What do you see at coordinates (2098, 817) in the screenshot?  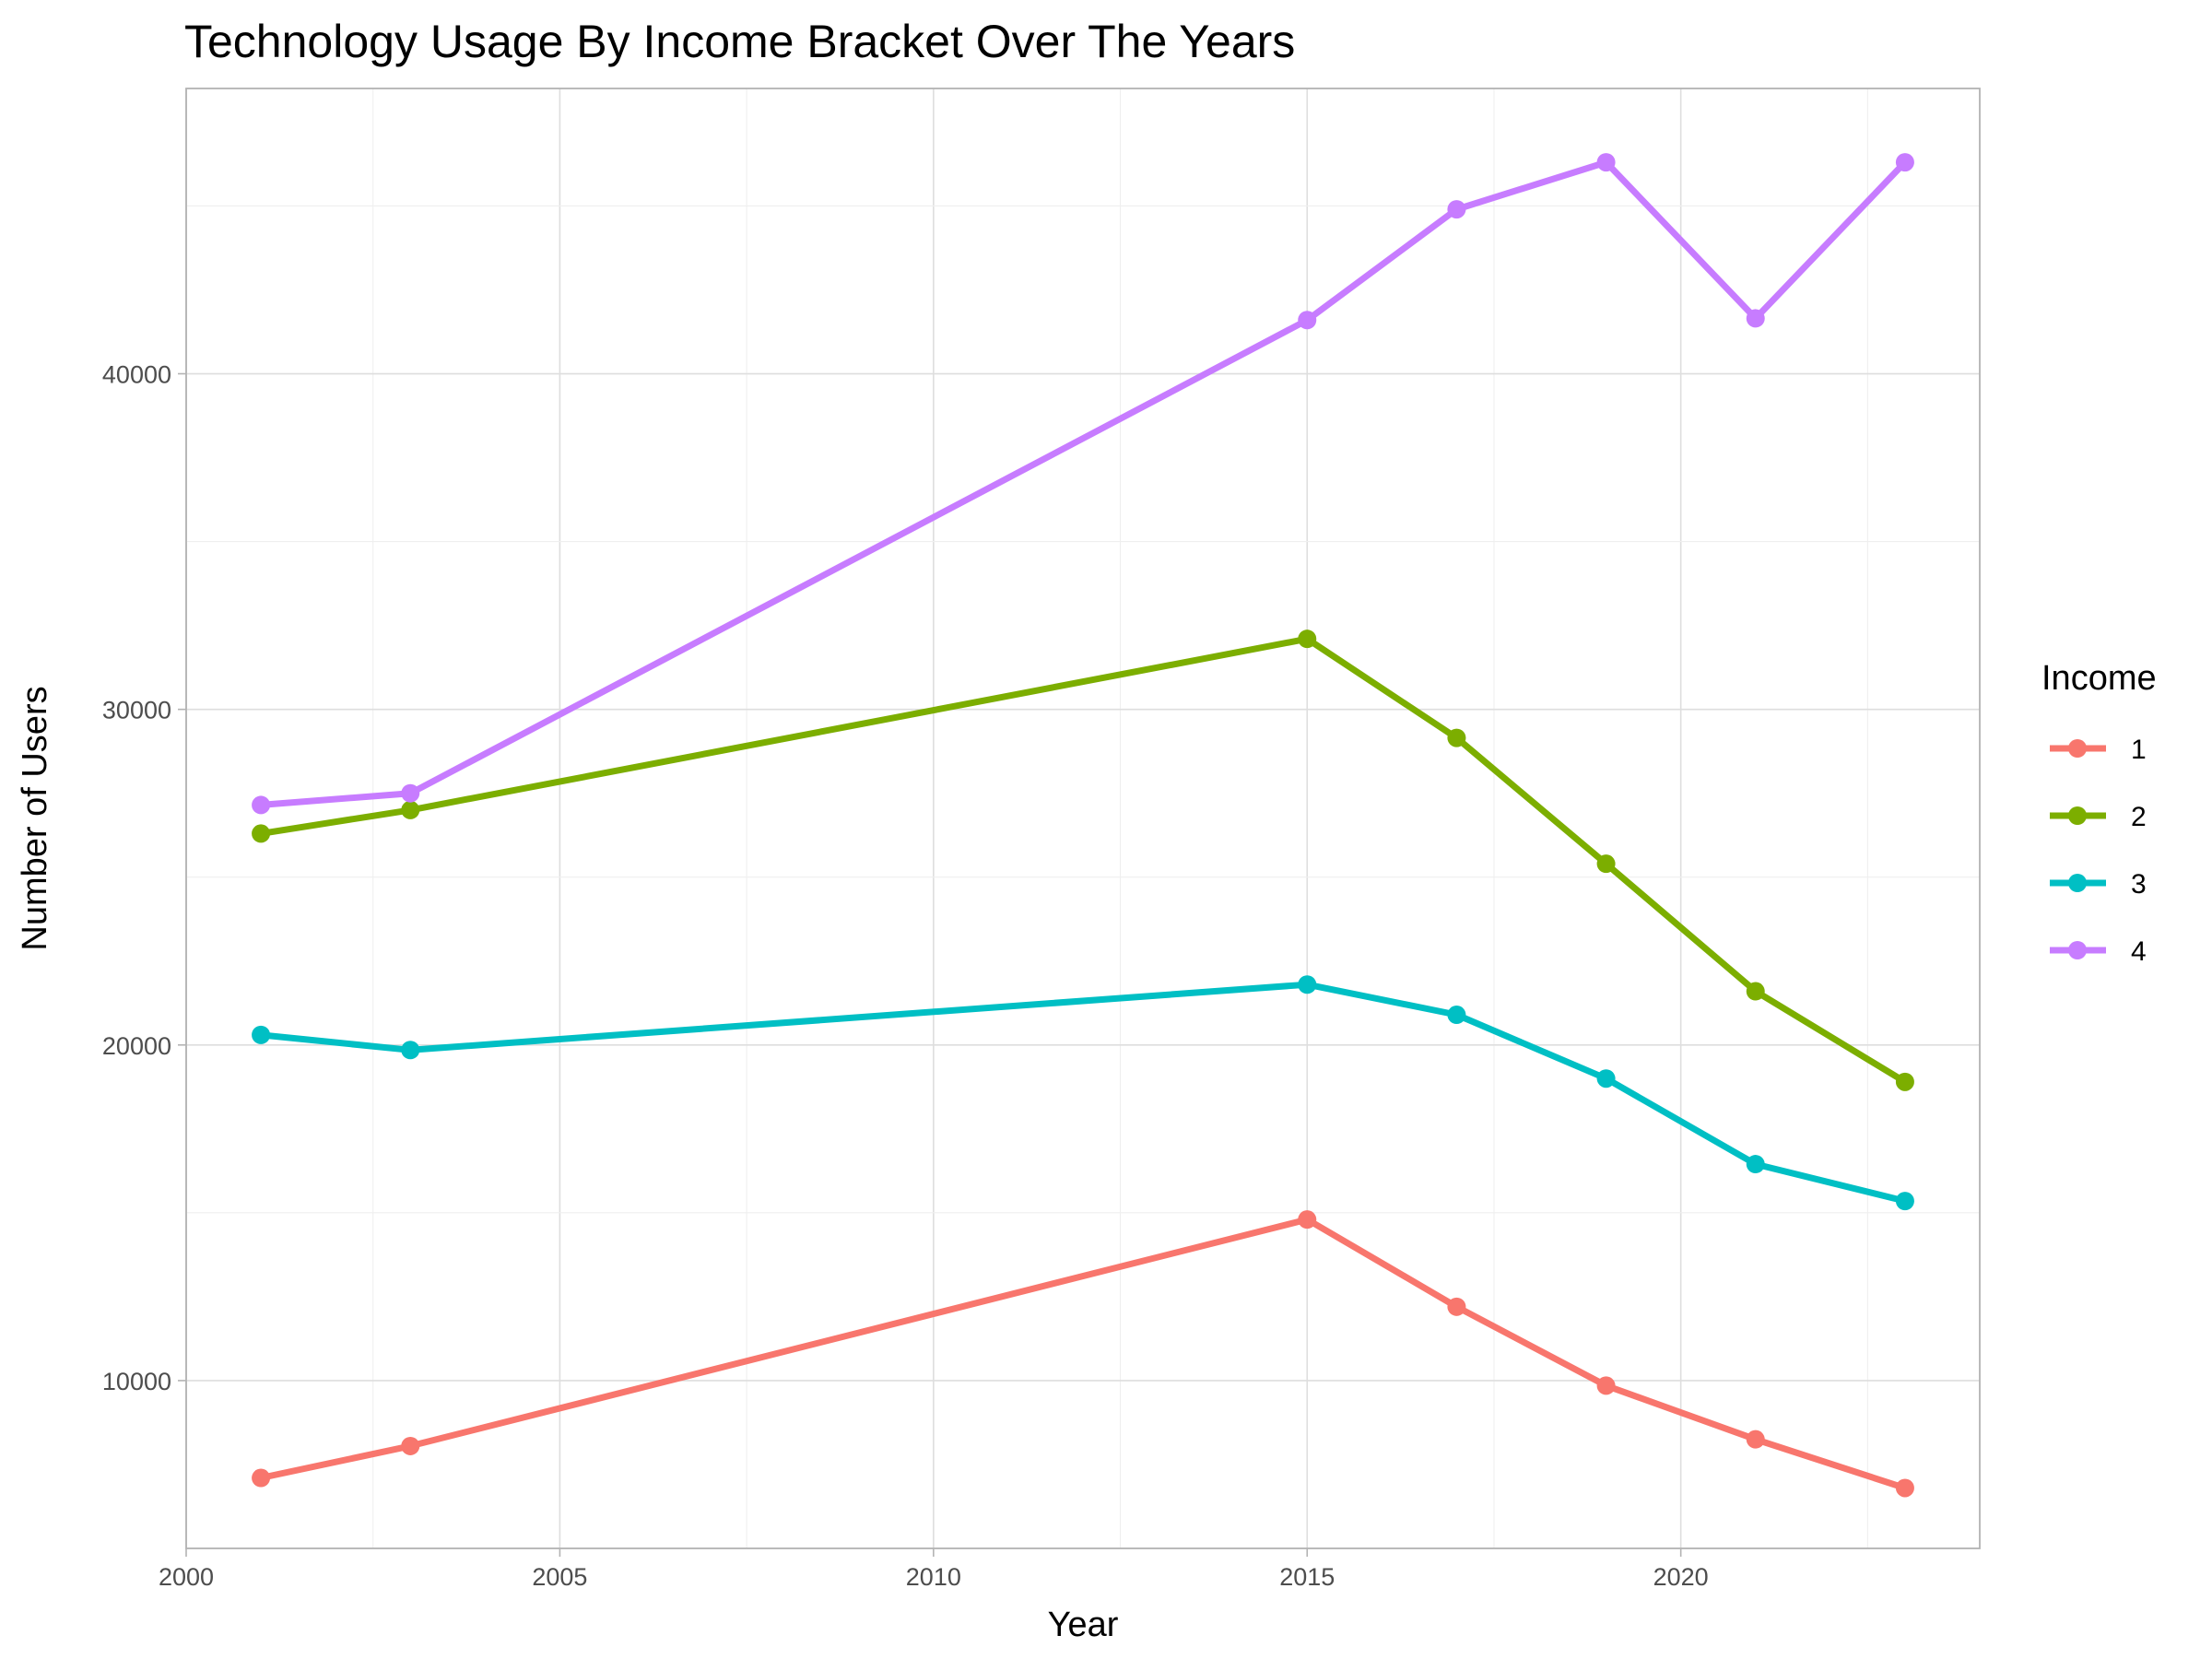 I see `legend-item-2: 2` at bounding box center [2098, 817].